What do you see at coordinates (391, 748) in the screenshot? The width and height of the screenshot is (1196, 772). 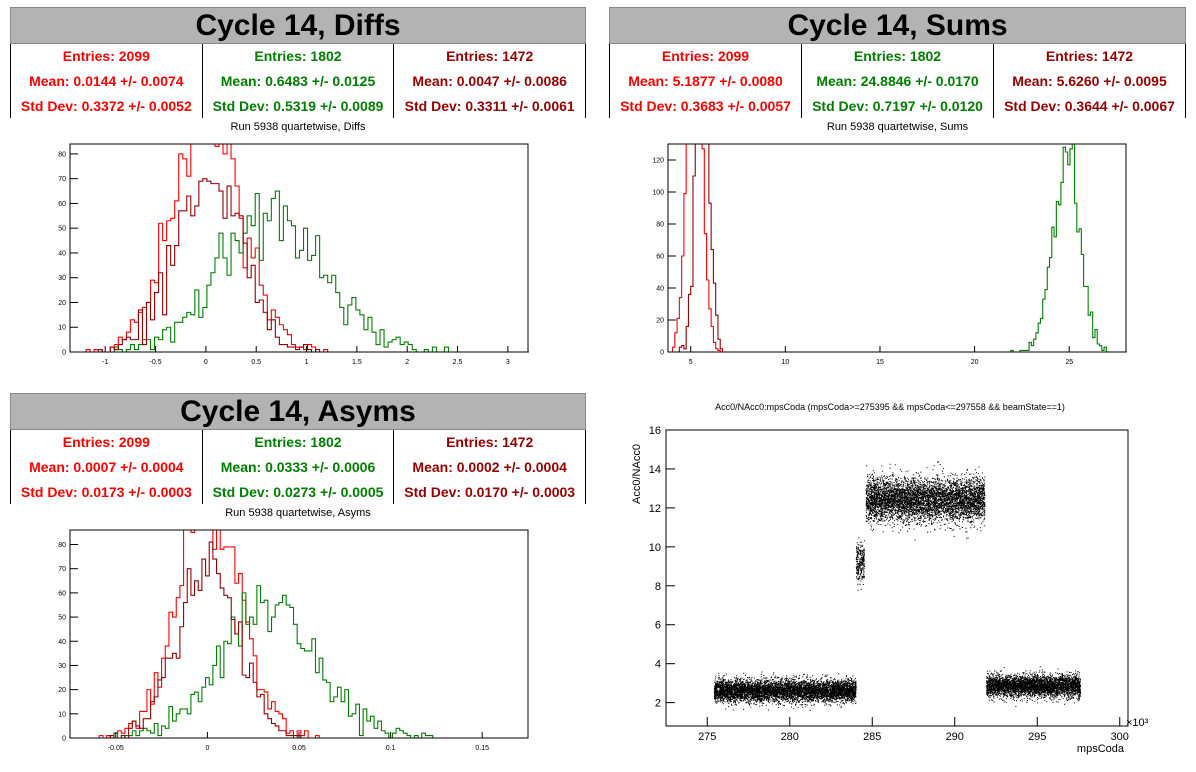 I see `x-tick-label: 0.1` at bounding box center [391, 748].